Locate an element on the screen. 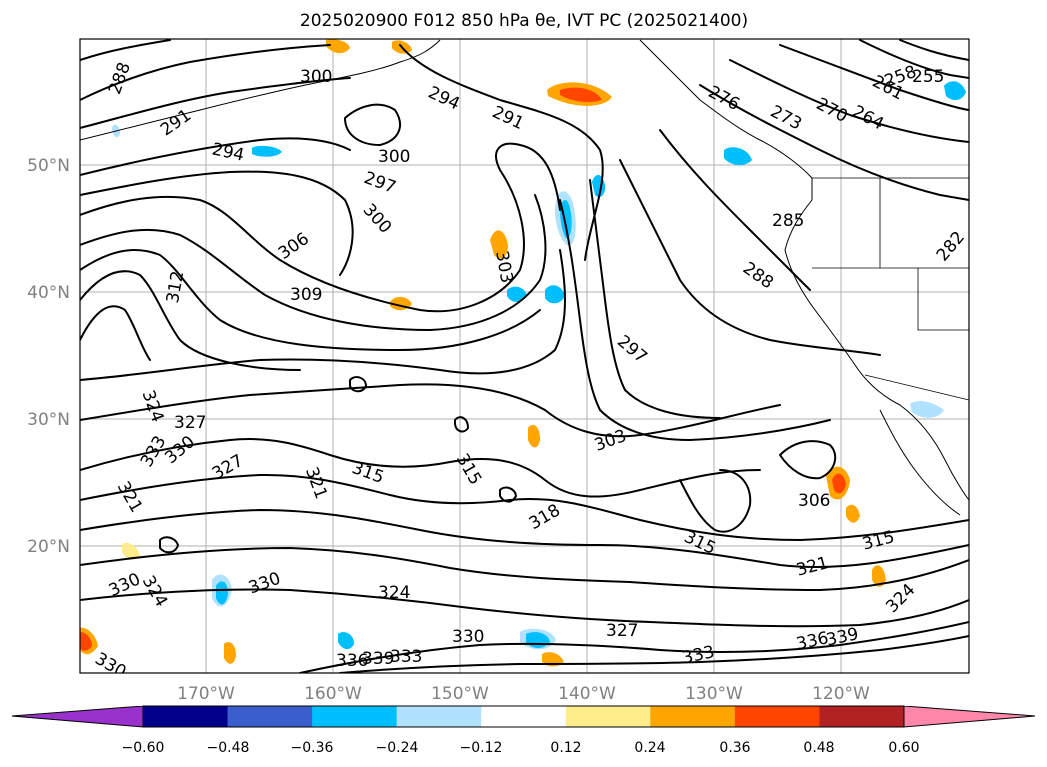  colorbar-tick-label: 0.60 is located at coordinates (903, 748).